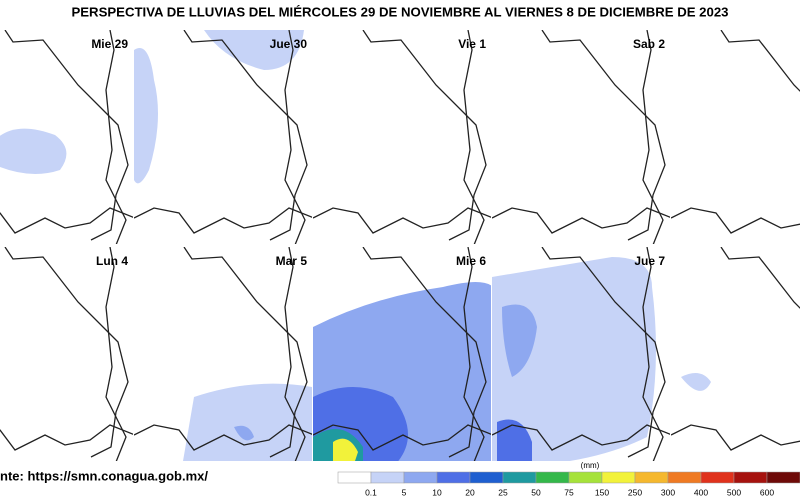  I want to click on panel-label: Sab 2, so click(649, 44).